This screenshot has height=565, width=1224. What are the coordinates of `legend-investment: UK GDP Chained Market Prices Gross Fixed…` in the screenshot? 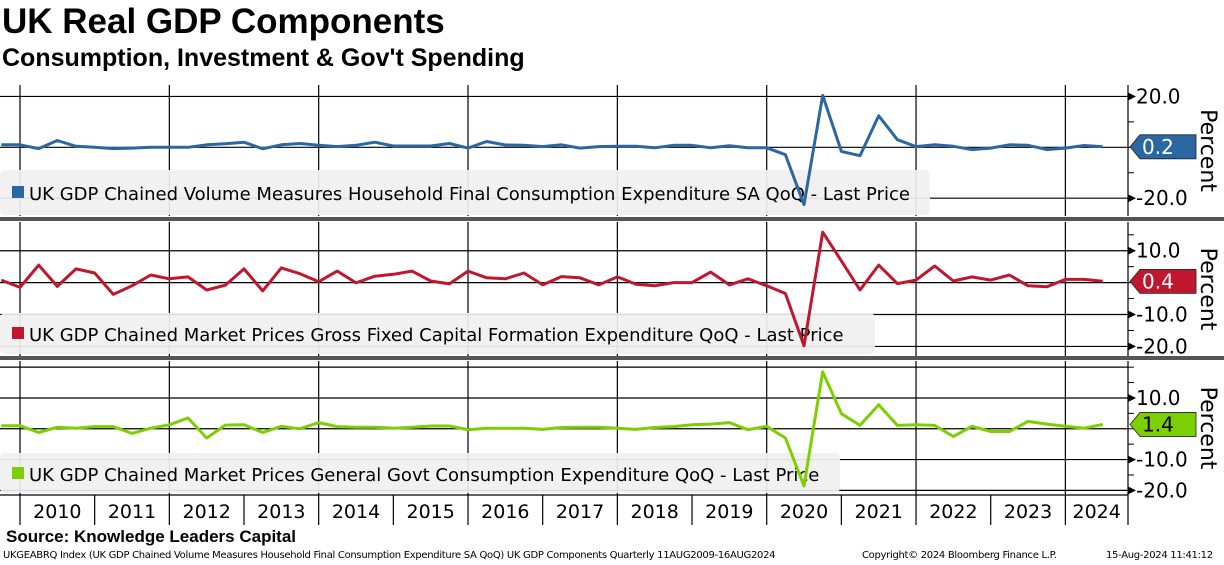 It's located at (437, 333).